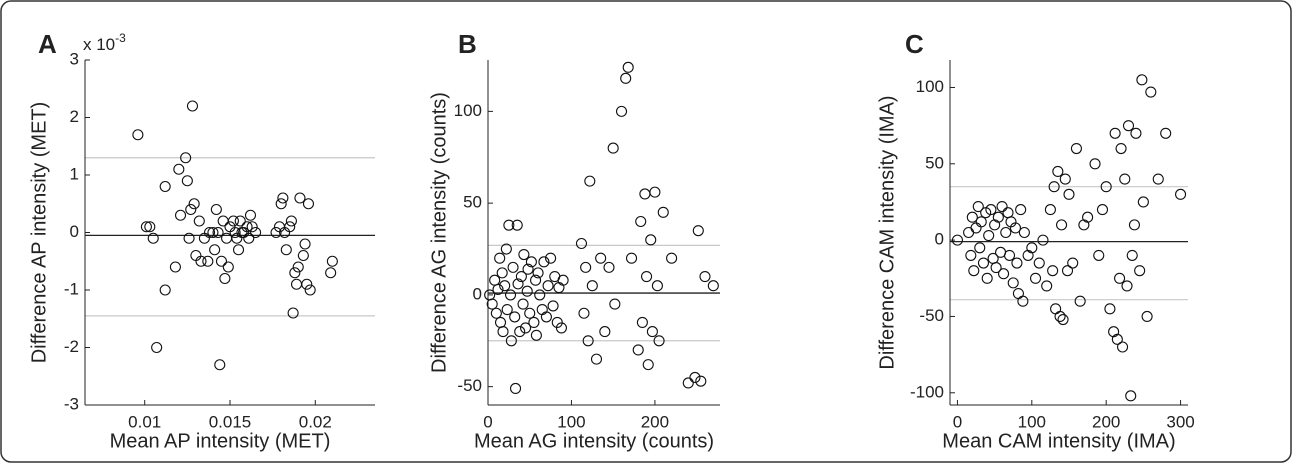  Describe the element at coordinates (1058, 441) in the screenshot. I see `x-axis-label: Mean CAM intensity (IMA)` at that location.